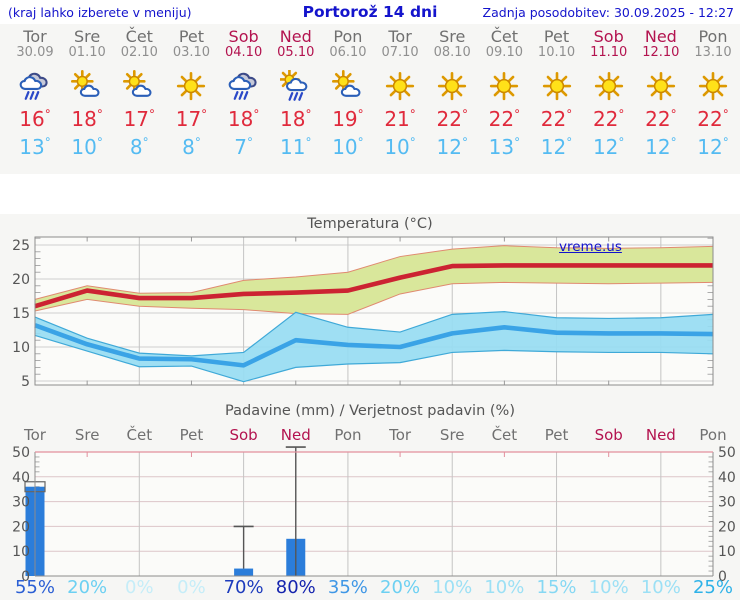 The image size is (740, 600). I want to click on day-column: Tor 30.09 16° 13°, so click(35, 101).